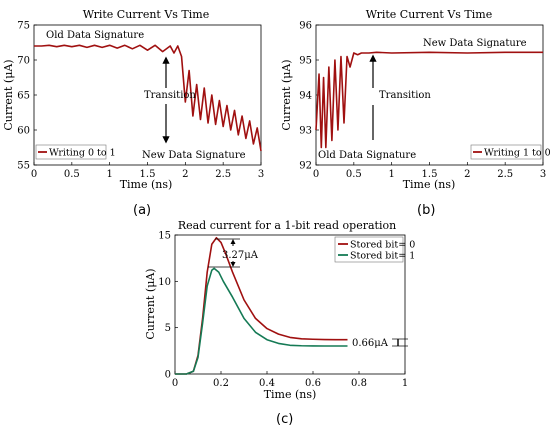  What do you see at coordinates (95, 35) in the screenshot?
I see `chart-a-anno-old: Old Data Signature` at bounding box center [95, 35].